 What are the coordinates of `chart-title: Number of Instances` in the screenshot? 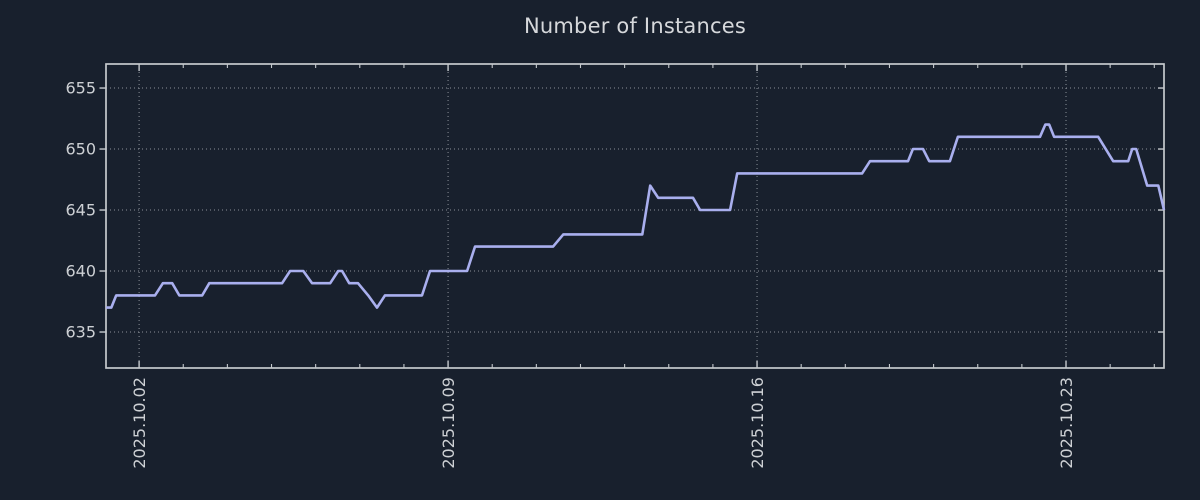 It's located at (634, 26).